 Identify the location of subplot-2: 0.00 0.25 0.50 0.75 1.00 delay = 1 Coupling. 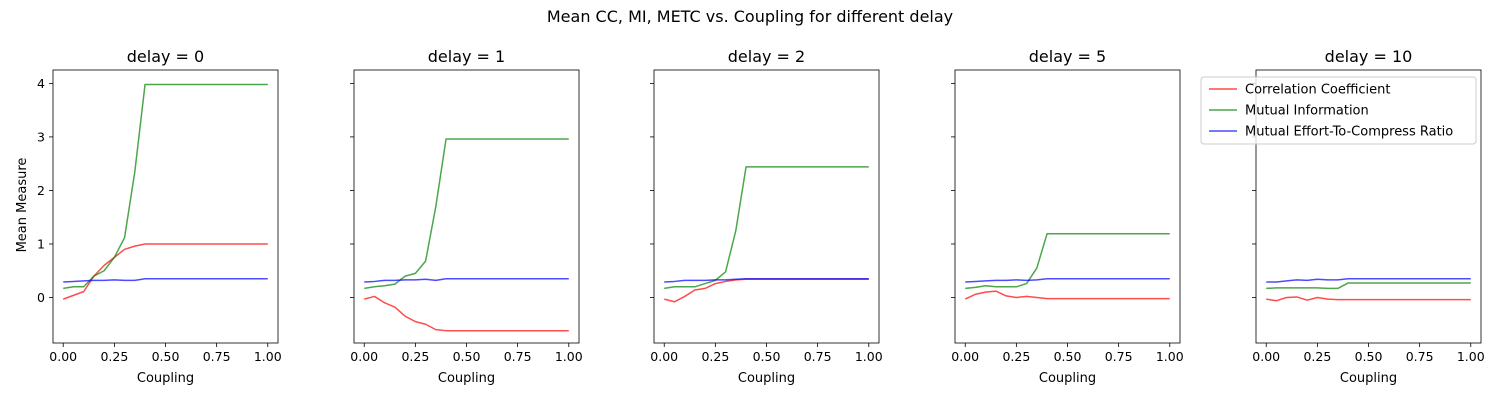
(466, 216).